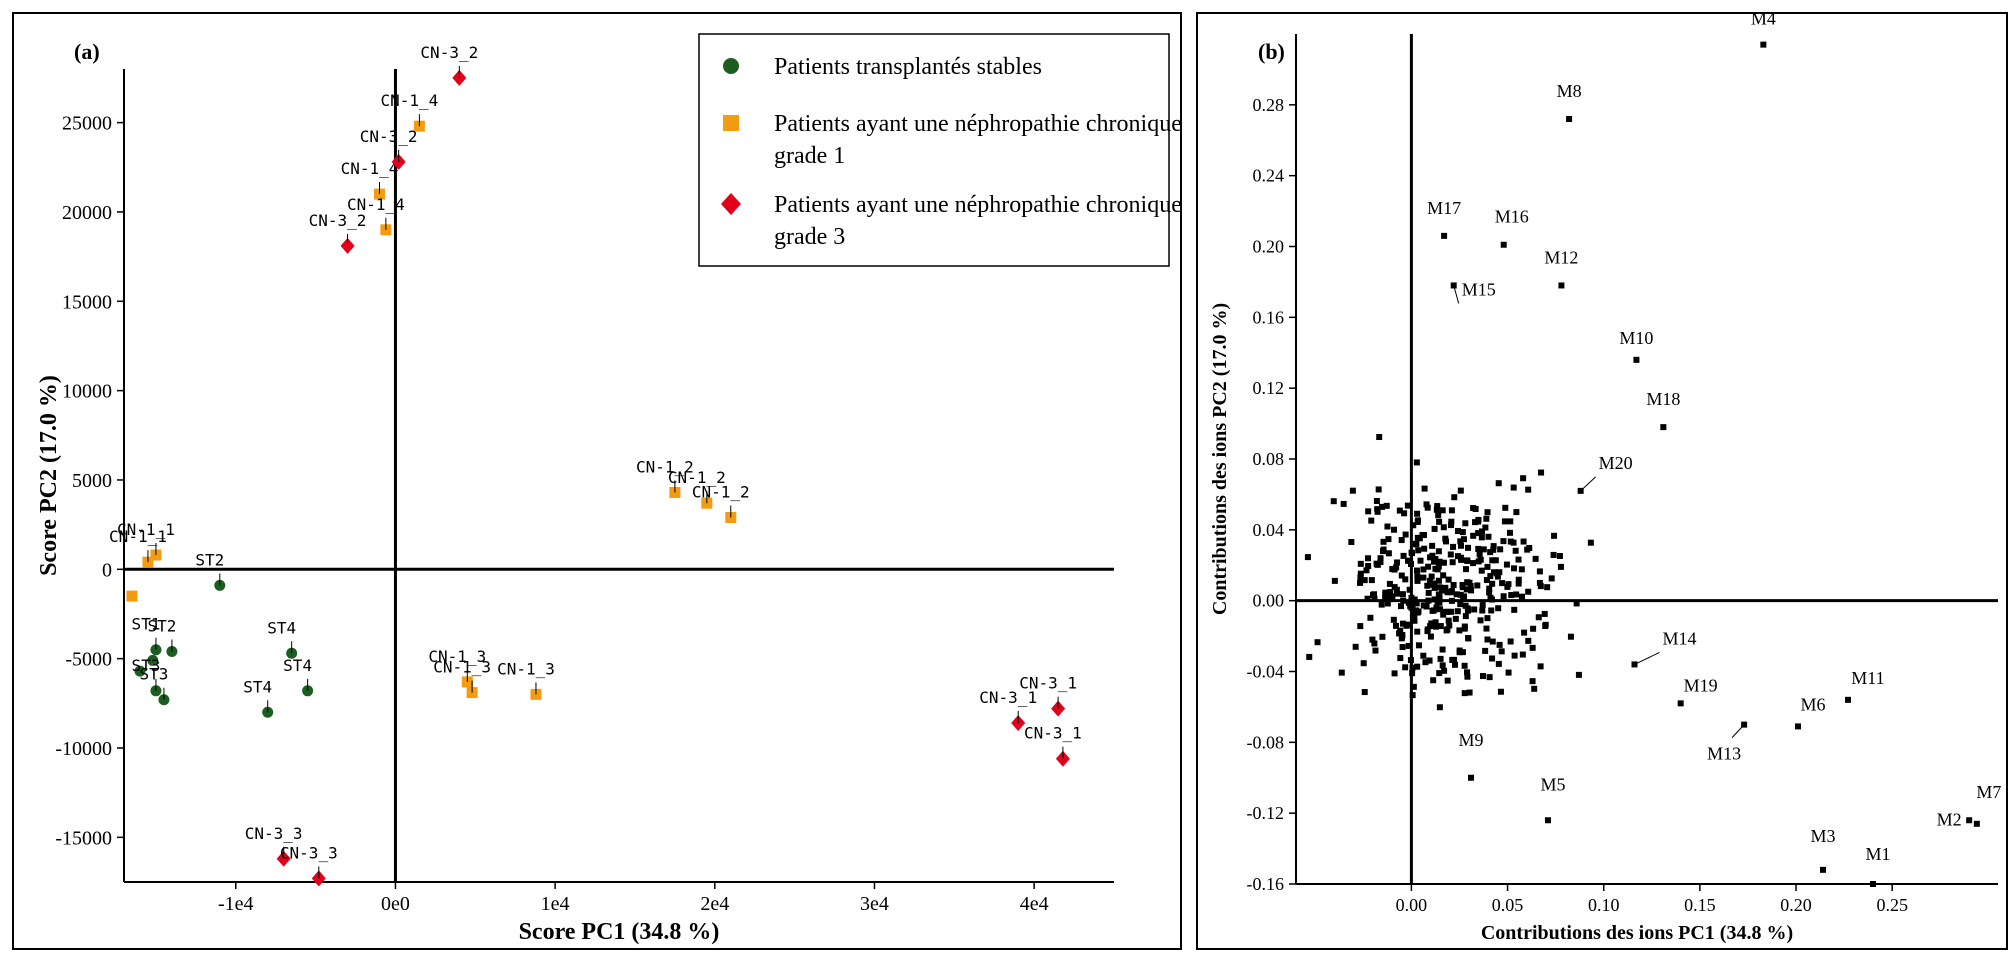 This screenshot has height=953, width=2011. Describe the element at coordinates (138, 536) in the screenshot. I see `point-label: CN-1_1` at that location.